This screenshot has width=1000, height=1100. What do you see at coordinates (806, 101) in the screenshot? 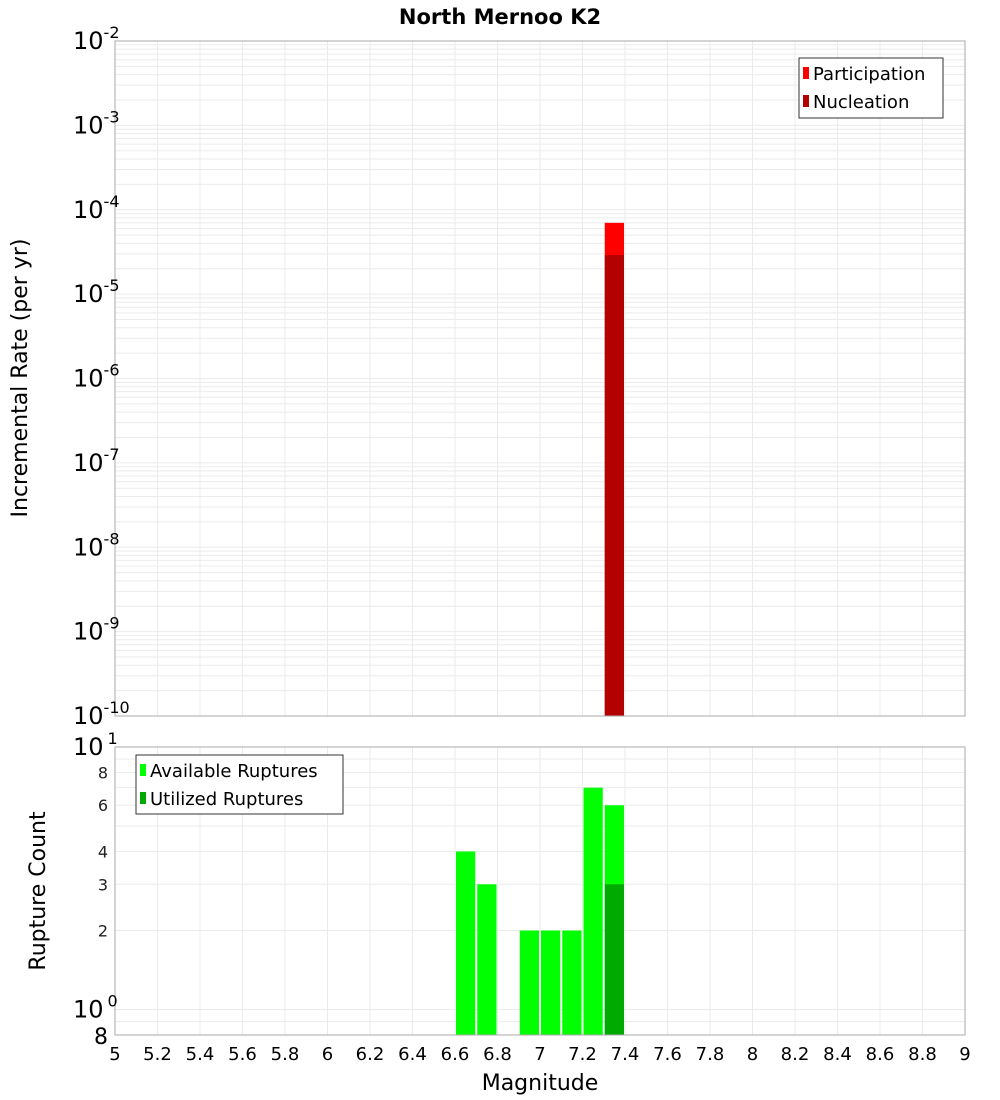
I see `nucleation-swatch` at bounding box center [806, 101].